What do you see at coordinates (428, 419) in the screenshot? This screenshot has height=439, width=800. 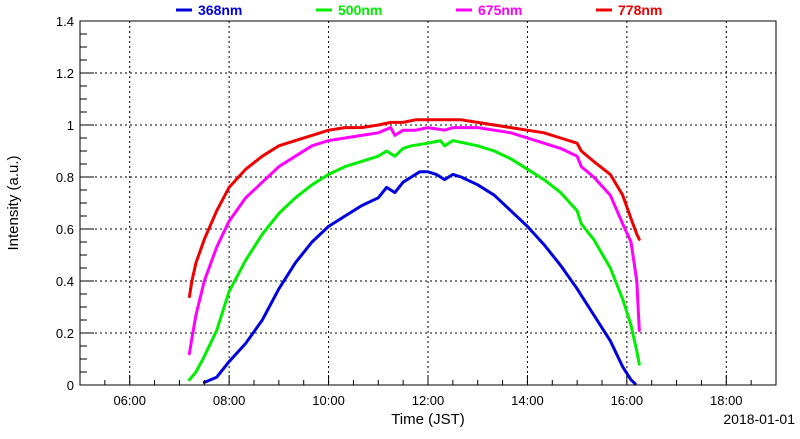 I see `x-axis-title: Time (JST)` at bounding box center [428, 419].